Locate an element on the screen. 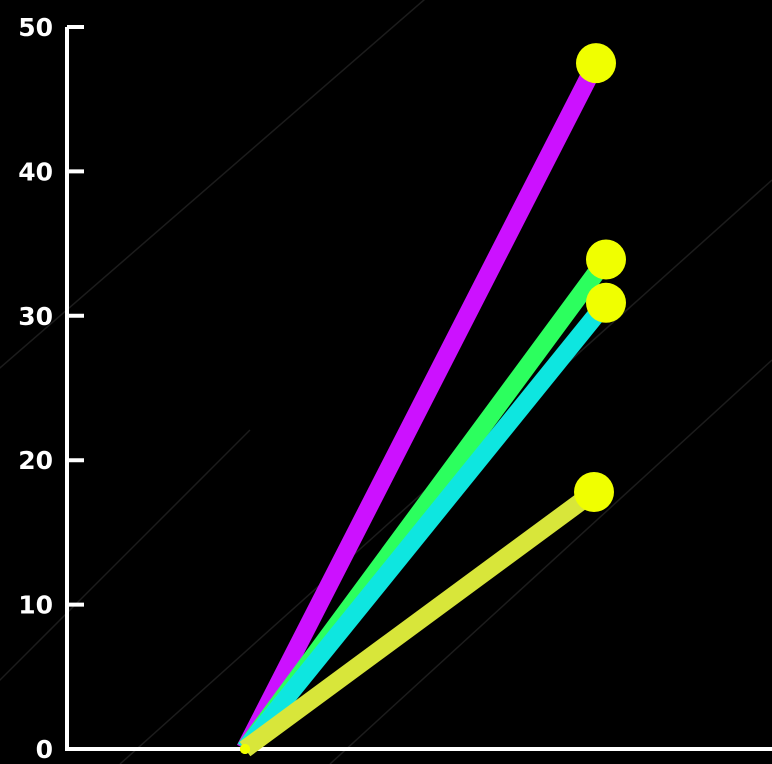 This screenshot has height=764, width=772. y-tick-label: 50 is located at coordinates (35, 27).